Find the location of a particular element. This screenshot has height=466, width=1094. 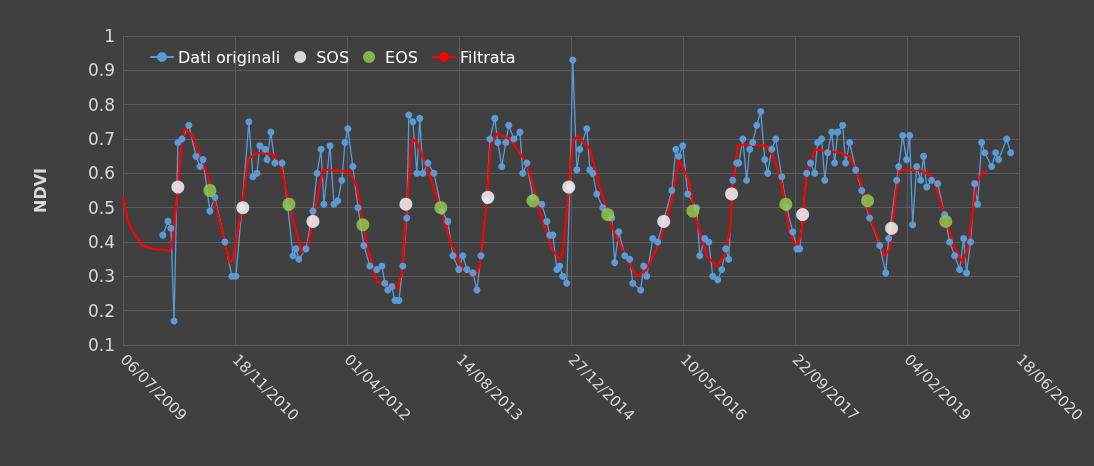

y-tick-label: 0.1 is located at coordinates (101, 345).